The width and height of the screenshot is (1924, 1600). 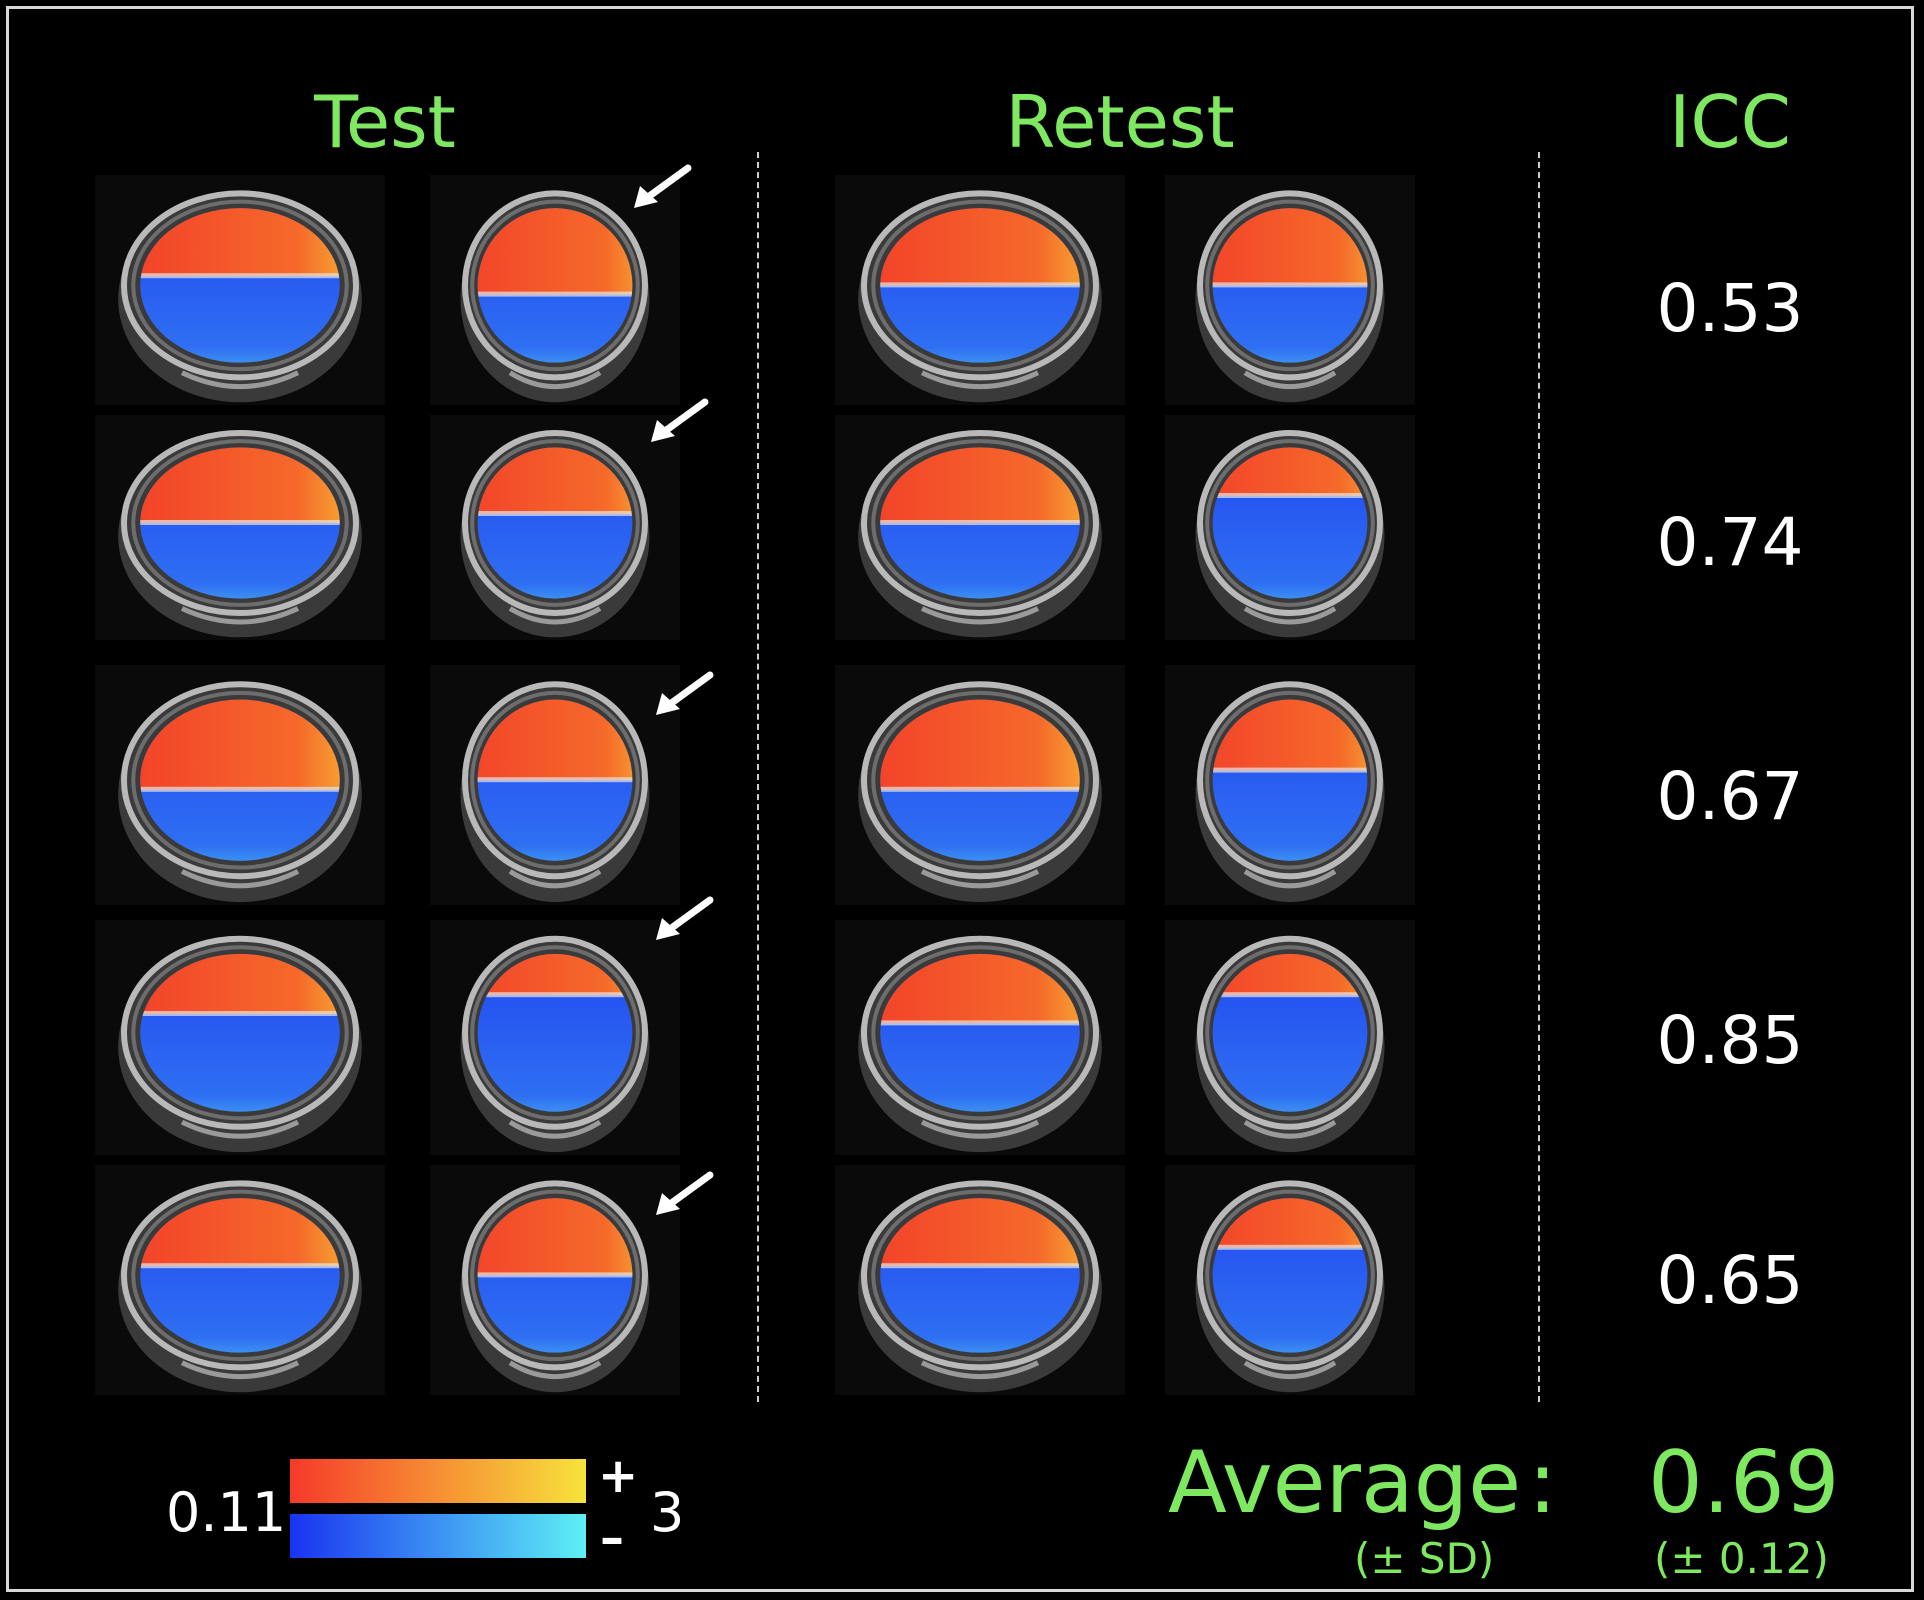 What do you see at coordinates (1539, 777) in the screenshot?
I see `separator-retest-icc` at bounding box center [1539, 777].